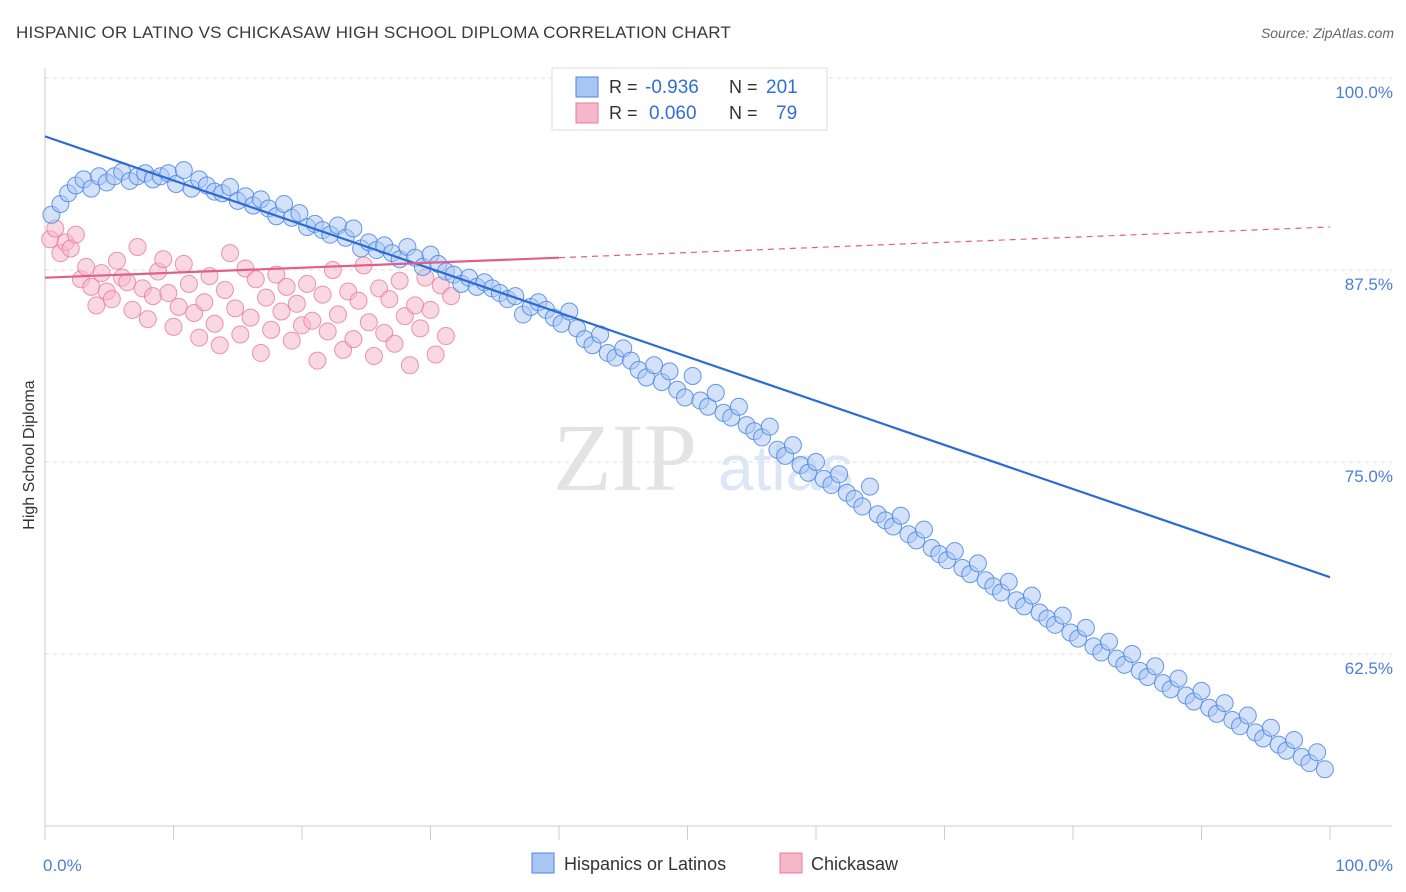 The width and height of the screenshot is (1406, 892). I want to click on x-tick-label: 100.0%, so click(1364, 865).